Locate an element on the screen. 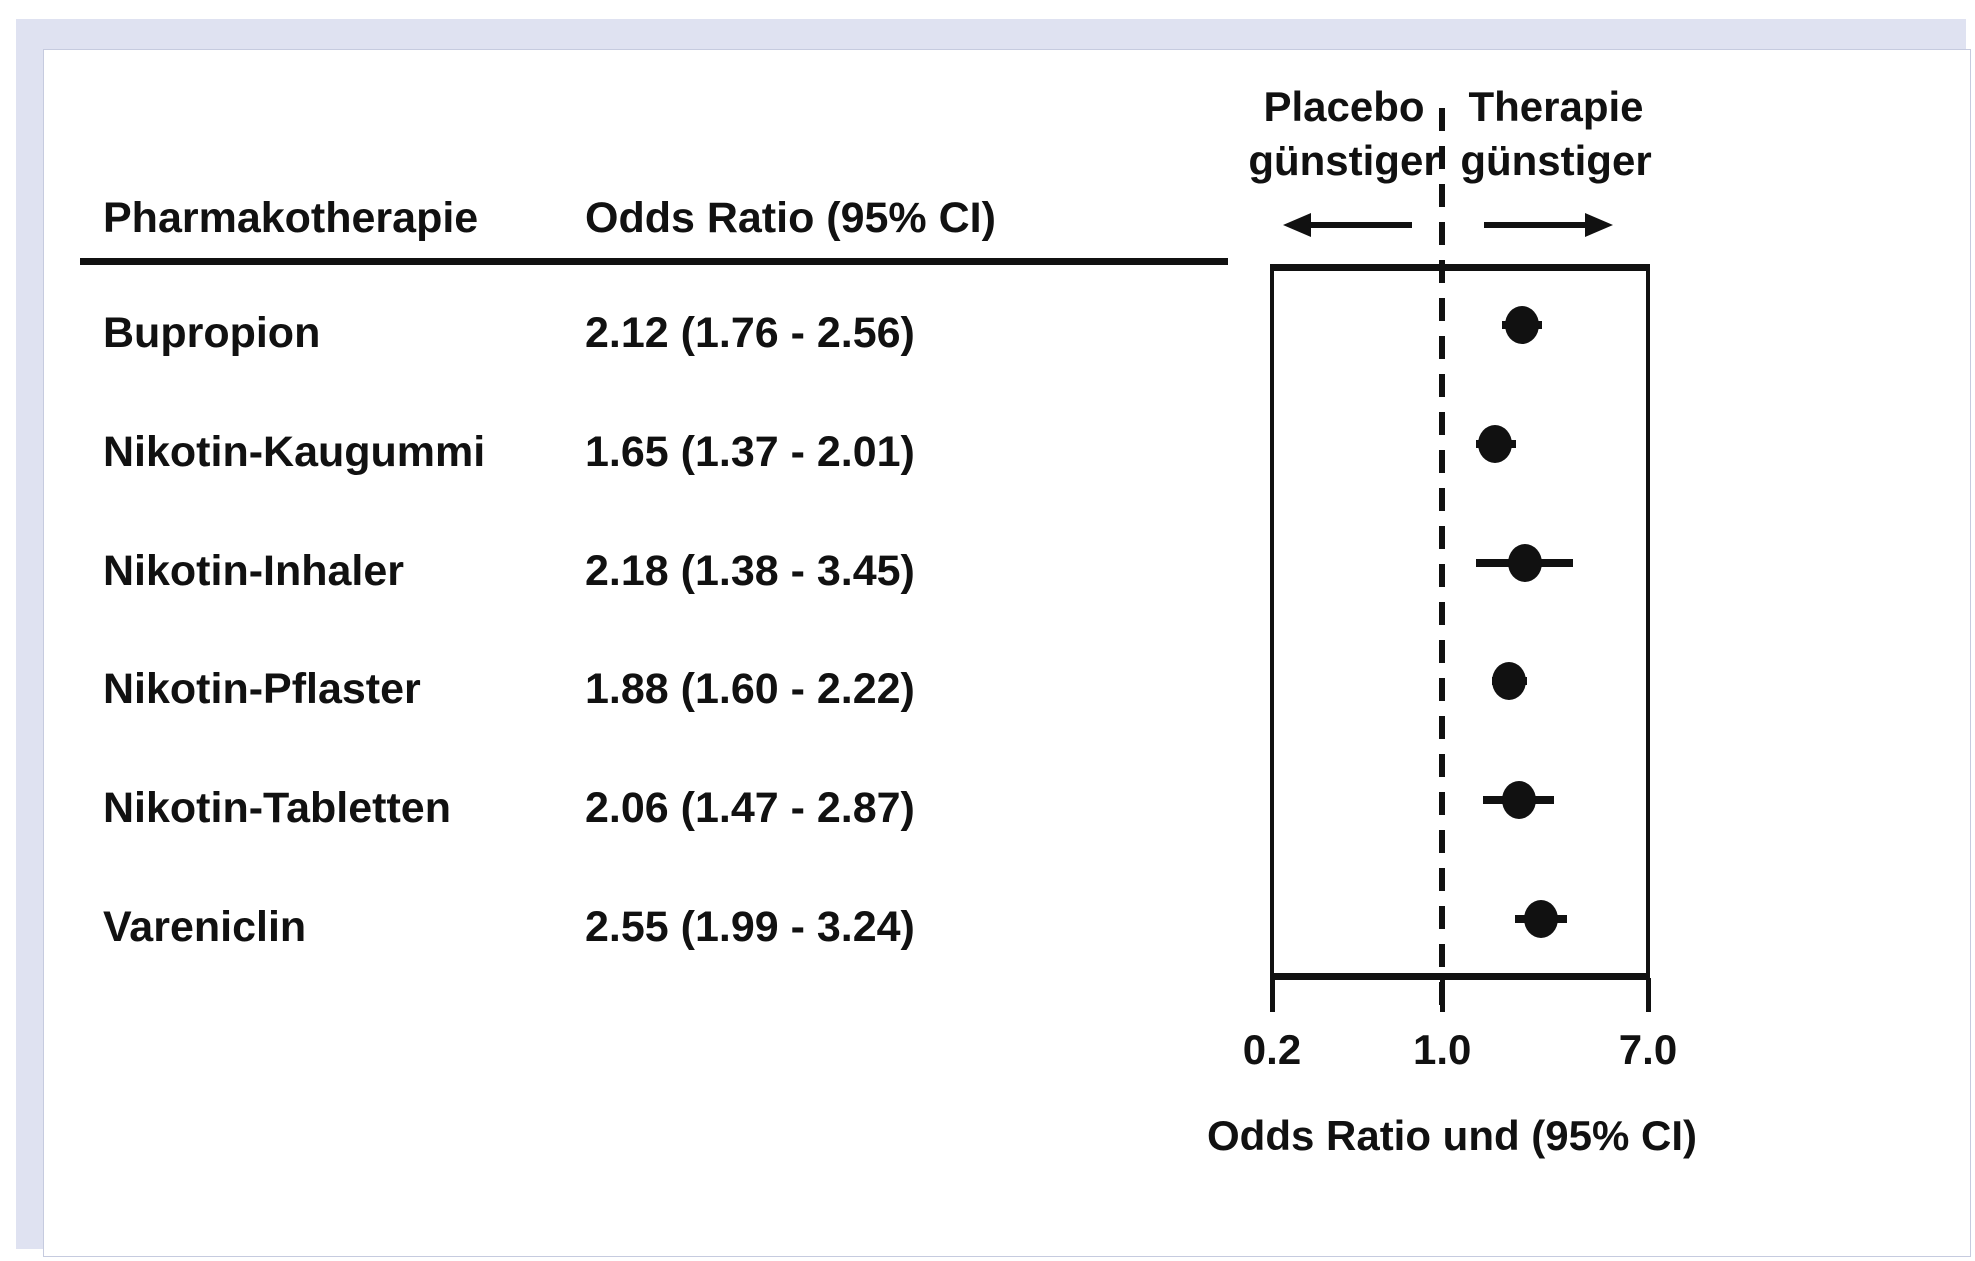 Image resolution: width=1975 pixels, height=1261 pixels. therapy-name: Nikotin-Kaugummi is located at coordinates (294, 452).